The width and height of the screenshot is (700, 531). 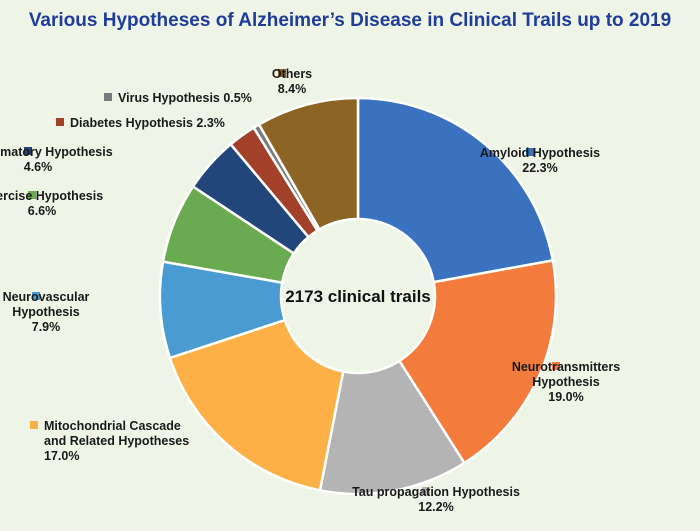 What do you see at coordinates (61, 456) in the screenshot?
I see `slice-value-label: 17.0%` at bounding box center [61, 456].